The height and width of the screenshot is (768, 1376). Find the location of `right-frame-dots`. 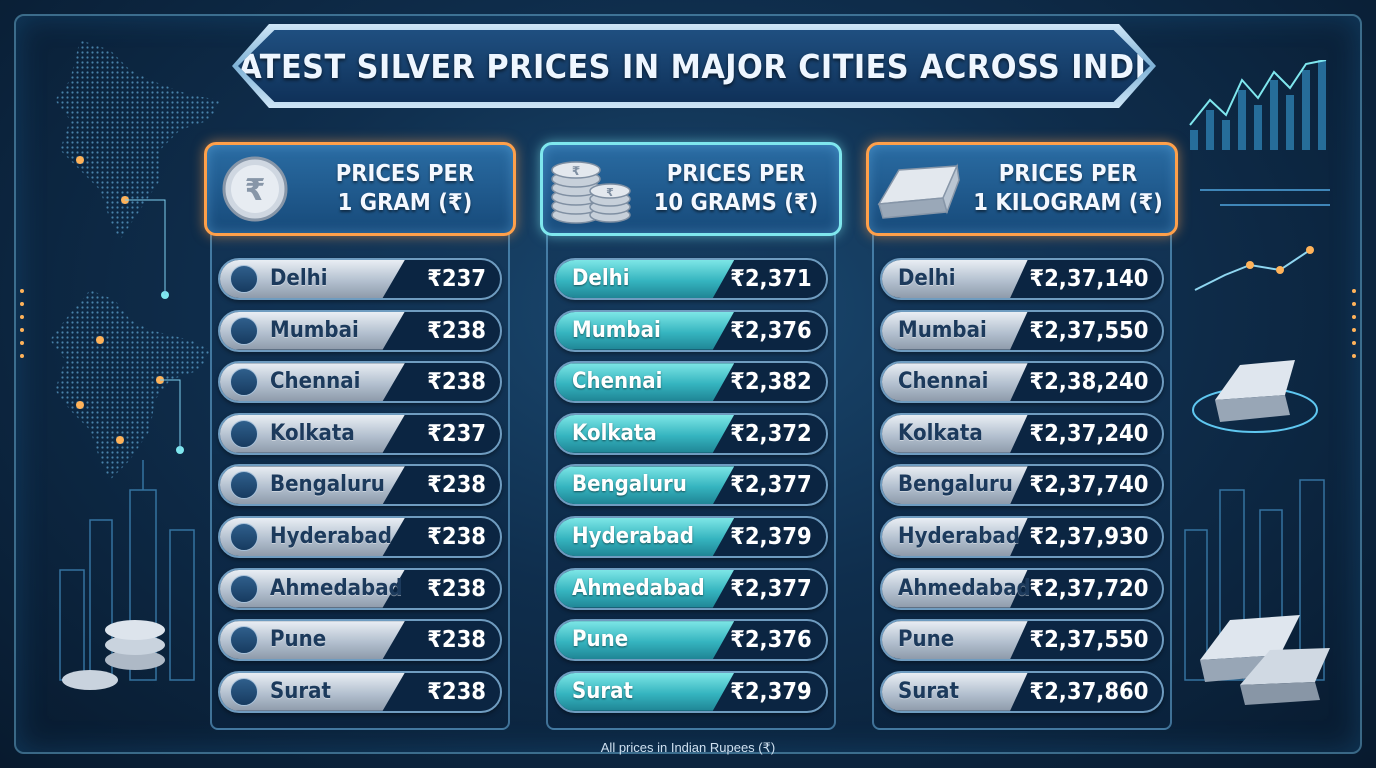

right-frame-dots is located at coordinates (1355, 323).